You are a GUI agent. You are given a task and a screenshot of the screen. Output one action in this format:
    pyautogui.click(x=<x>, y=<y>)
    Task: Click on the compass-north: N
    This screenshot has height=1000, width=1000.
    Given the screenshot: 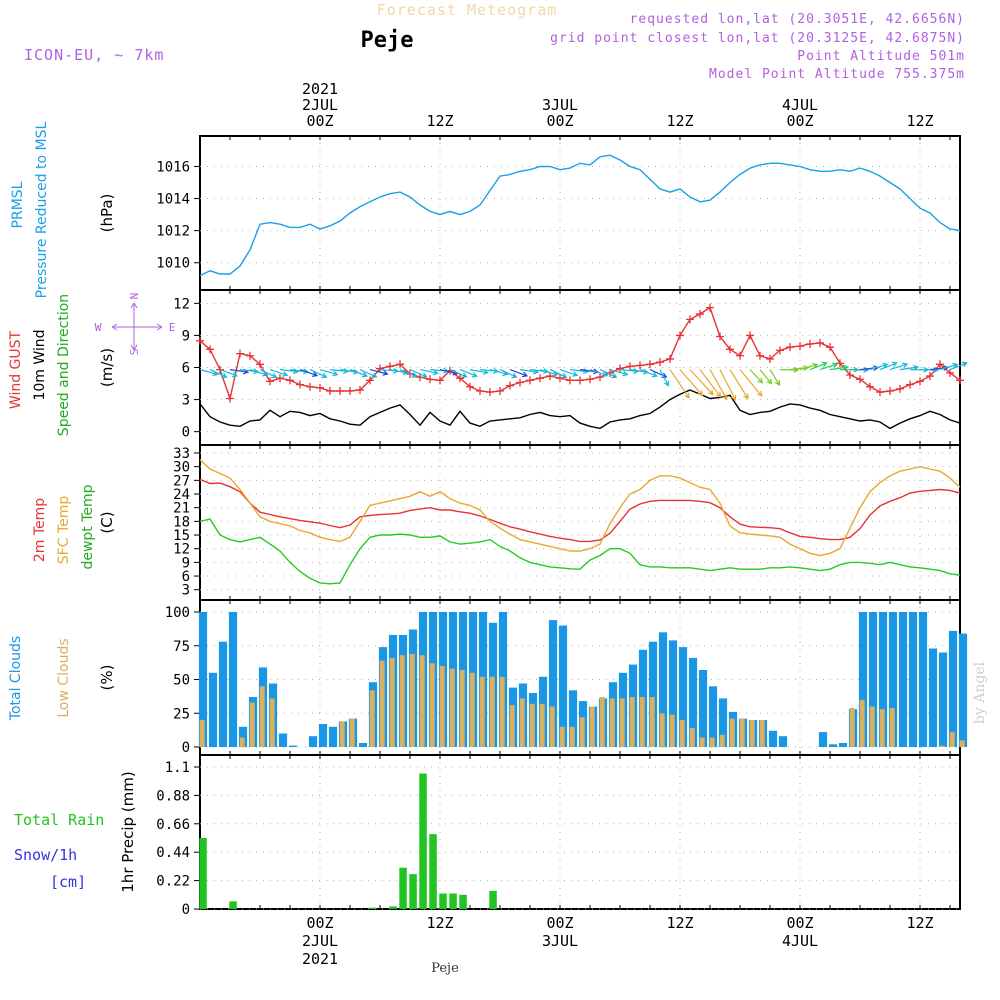 What is the action you would take?
    pyautogui.click(x=134, y=296)
    